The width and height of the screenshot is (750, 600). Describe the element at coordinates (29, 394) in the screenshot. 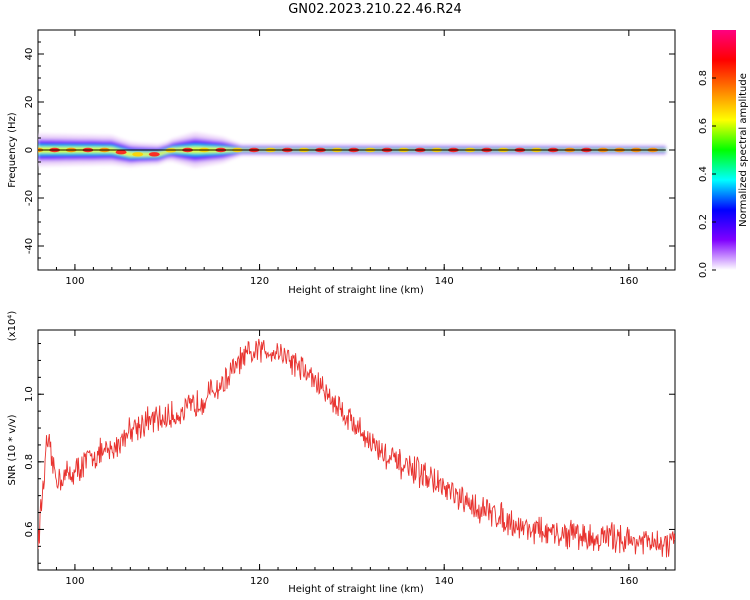

I see `bottom-y-tick-label: 1.0` at that location.